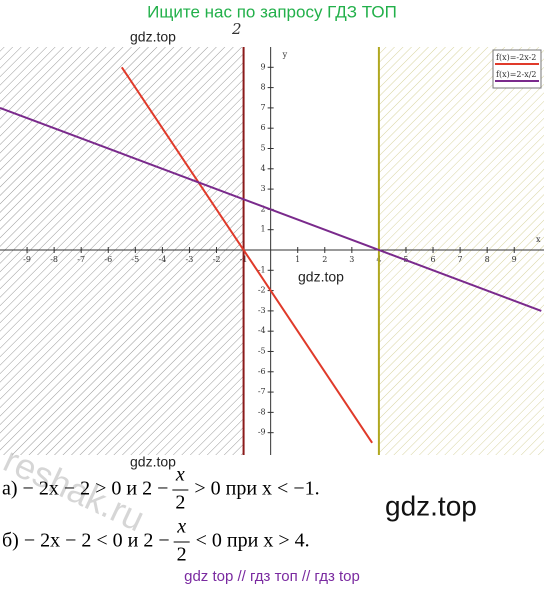 The height and width of the screenshot is (591, 544). I want to click on y-tick-label: -1, so click(262, 269).